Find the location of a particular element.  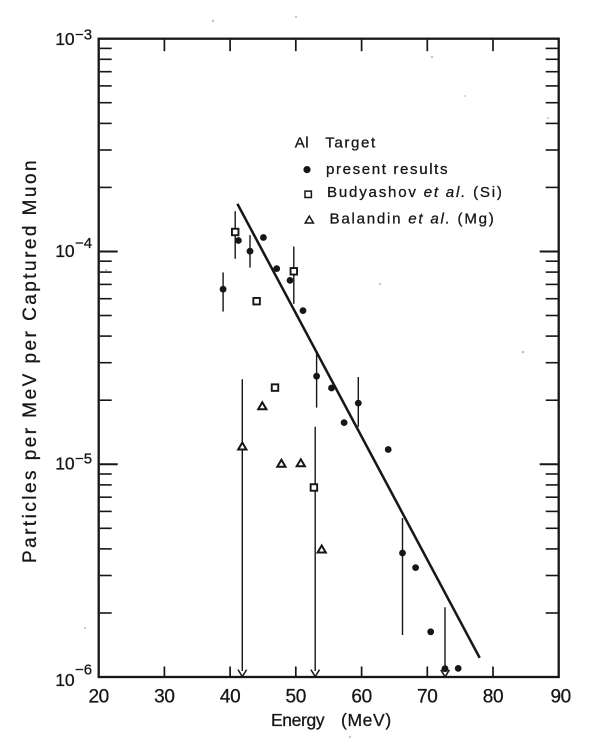

svg-text: Balandin et al. (Mg) is located at coordinates (413, 219).